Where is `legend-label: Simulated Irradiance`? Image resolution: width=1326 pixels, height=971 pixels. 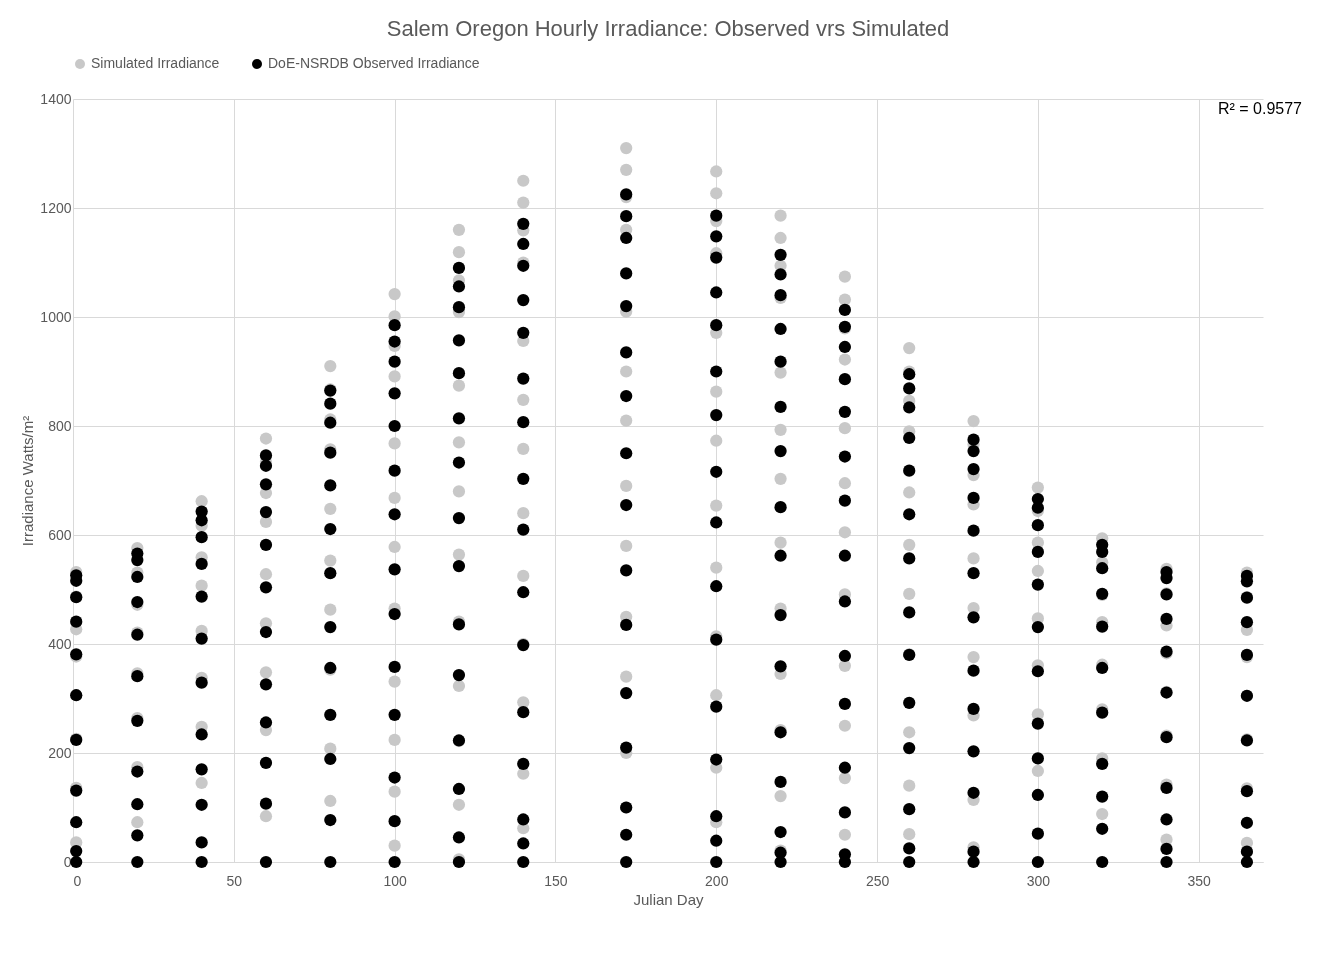
legend-label: Simulated Irradiance is located at coordinates (155, 63).